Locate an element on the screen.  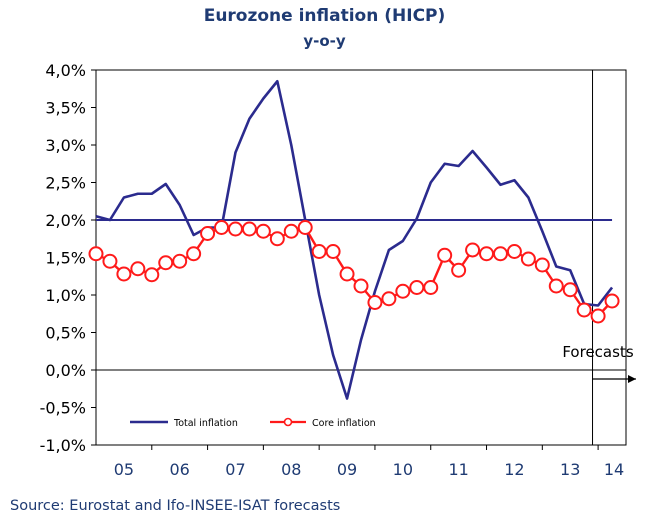
y-tick-label: 1,5% is located at coordinates (65, 258).